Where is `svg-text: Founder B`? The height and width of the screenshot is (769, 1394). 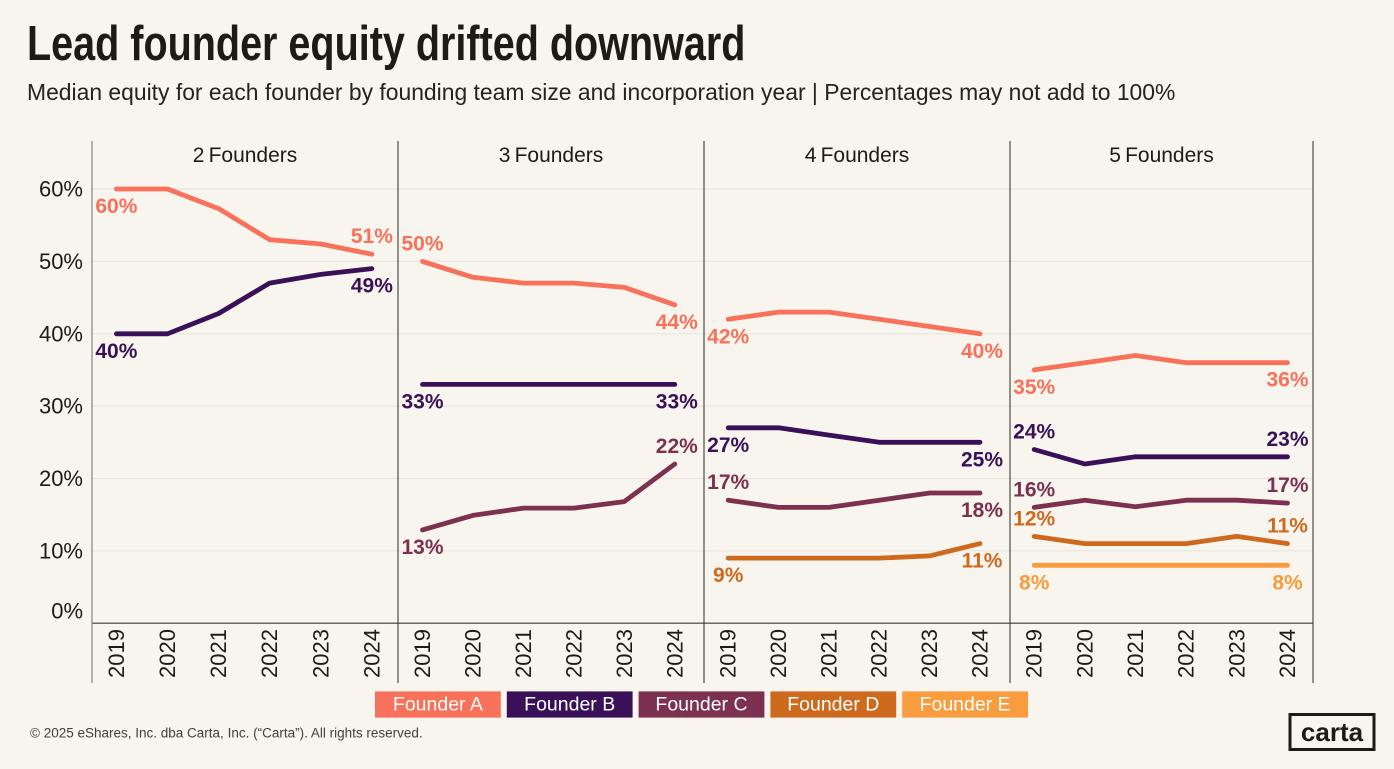
svg-text: Founder B is located at coordinates (569, 705).